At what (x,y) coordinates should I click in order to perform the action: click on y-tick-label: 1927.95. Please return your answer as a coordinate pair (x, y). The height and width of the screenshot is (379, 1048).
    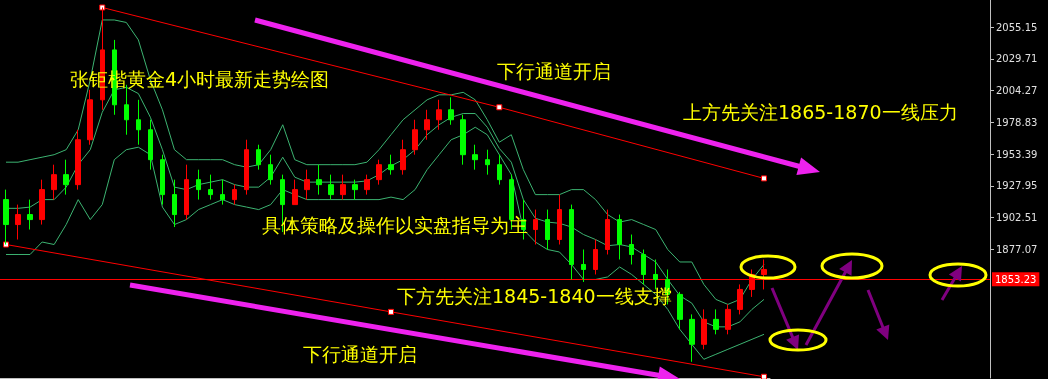
    Looking at the image, I should click on (1017, 186).